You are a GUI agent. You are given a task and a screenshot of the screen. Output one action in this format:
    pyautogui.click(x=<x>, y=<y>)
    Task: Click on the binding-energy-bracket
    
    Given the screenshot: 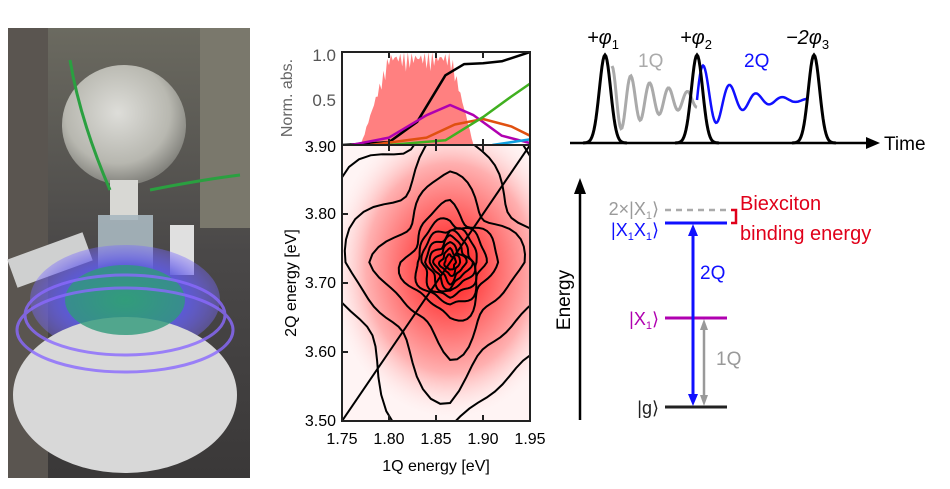 What is the action you would take?
    pyautogui.click(x=734, y=216)
    